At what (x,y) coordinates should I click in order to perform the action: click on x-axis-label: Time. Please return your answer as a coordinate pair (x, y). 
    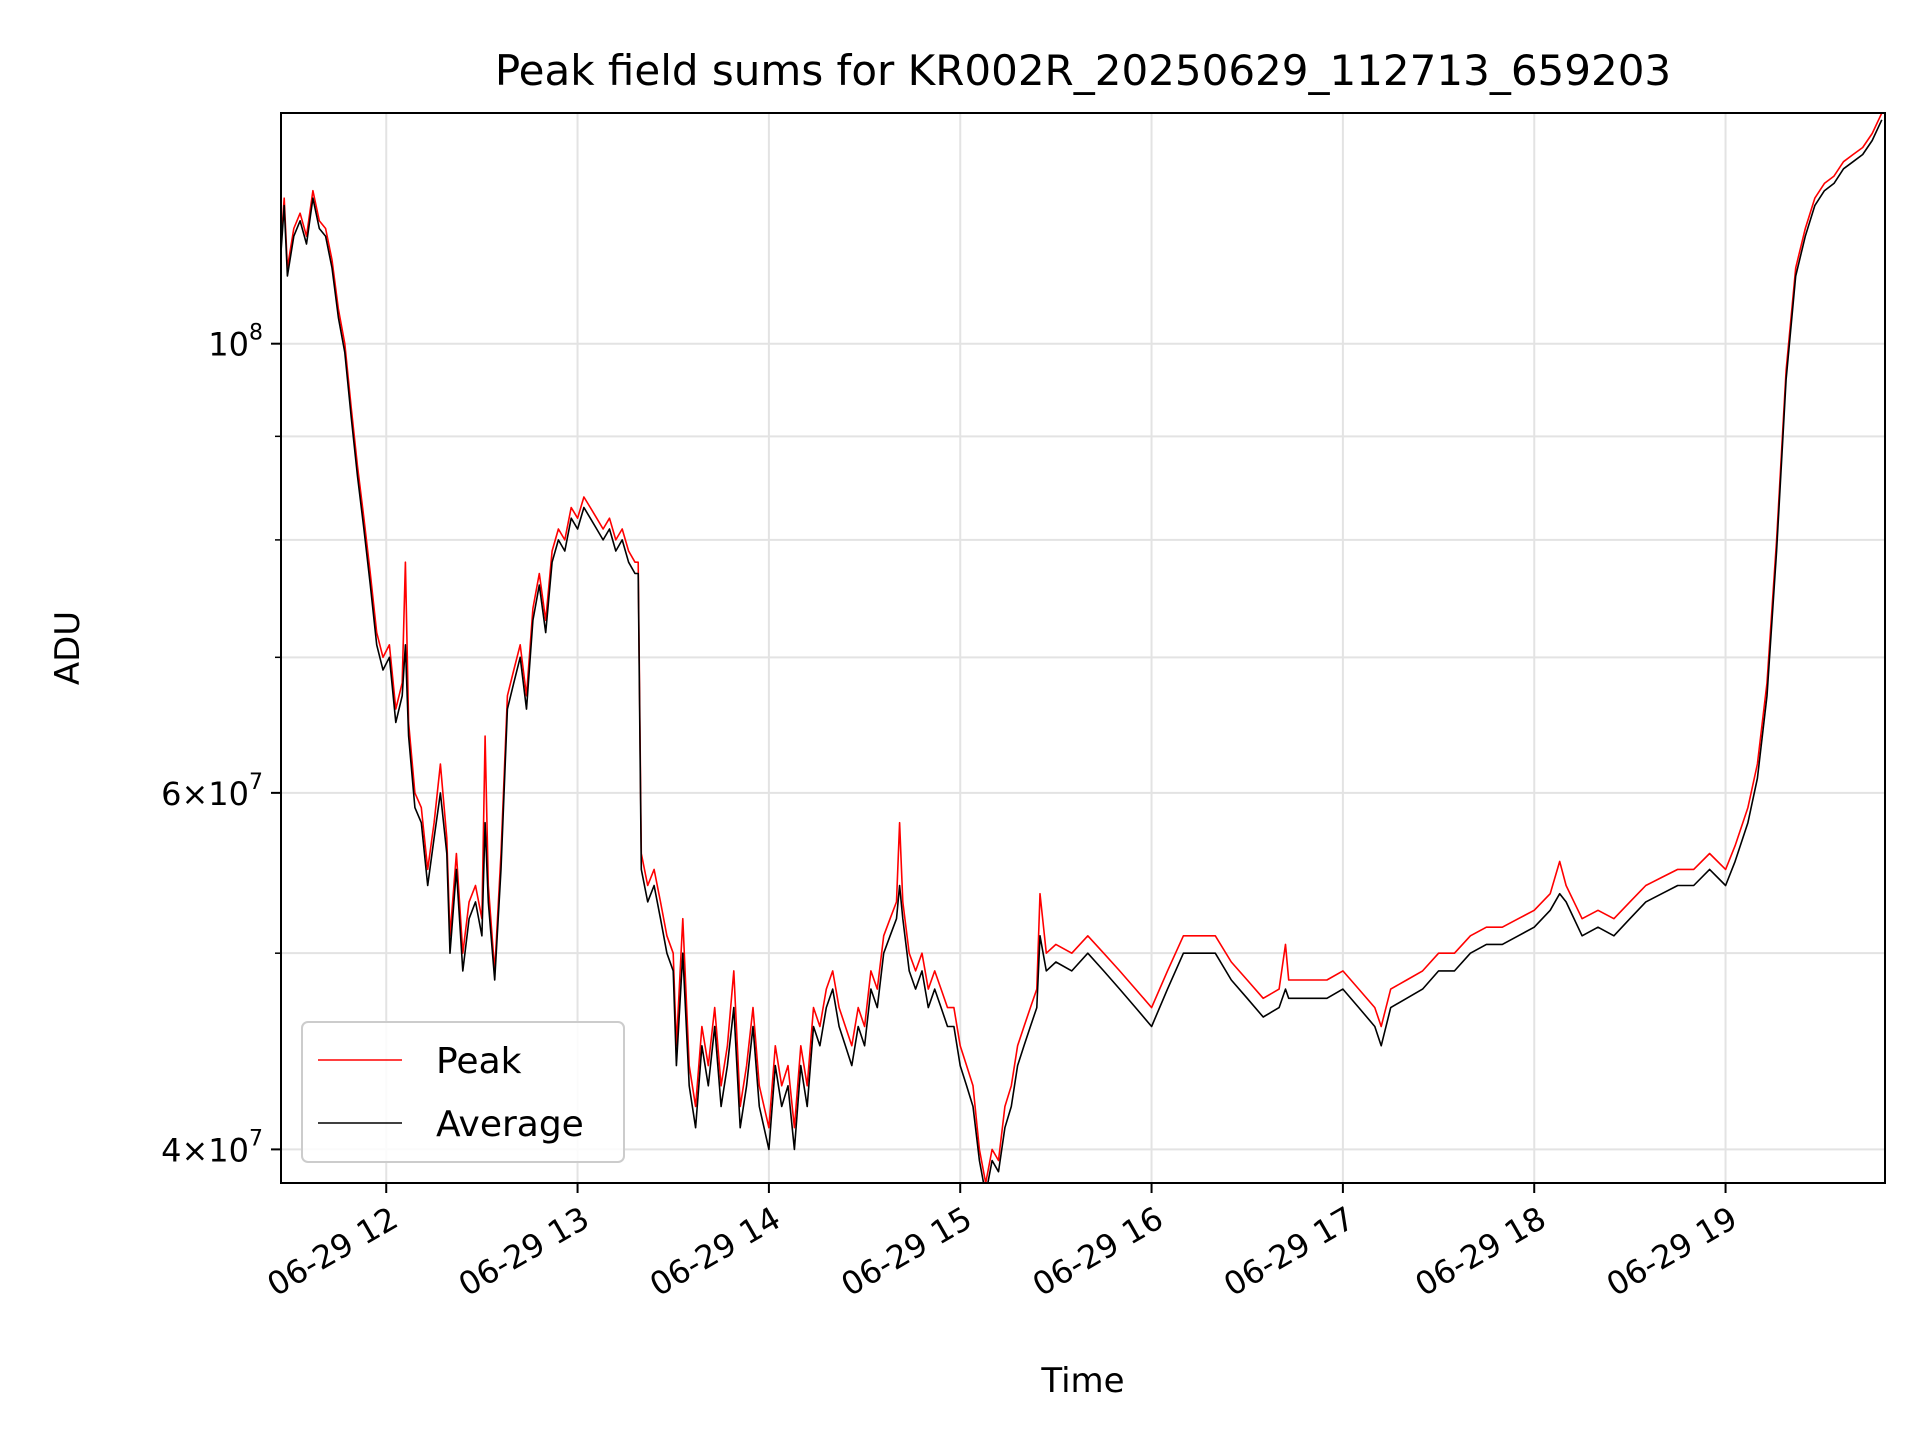
    Looking at the image, I should click on (1082, 1381).